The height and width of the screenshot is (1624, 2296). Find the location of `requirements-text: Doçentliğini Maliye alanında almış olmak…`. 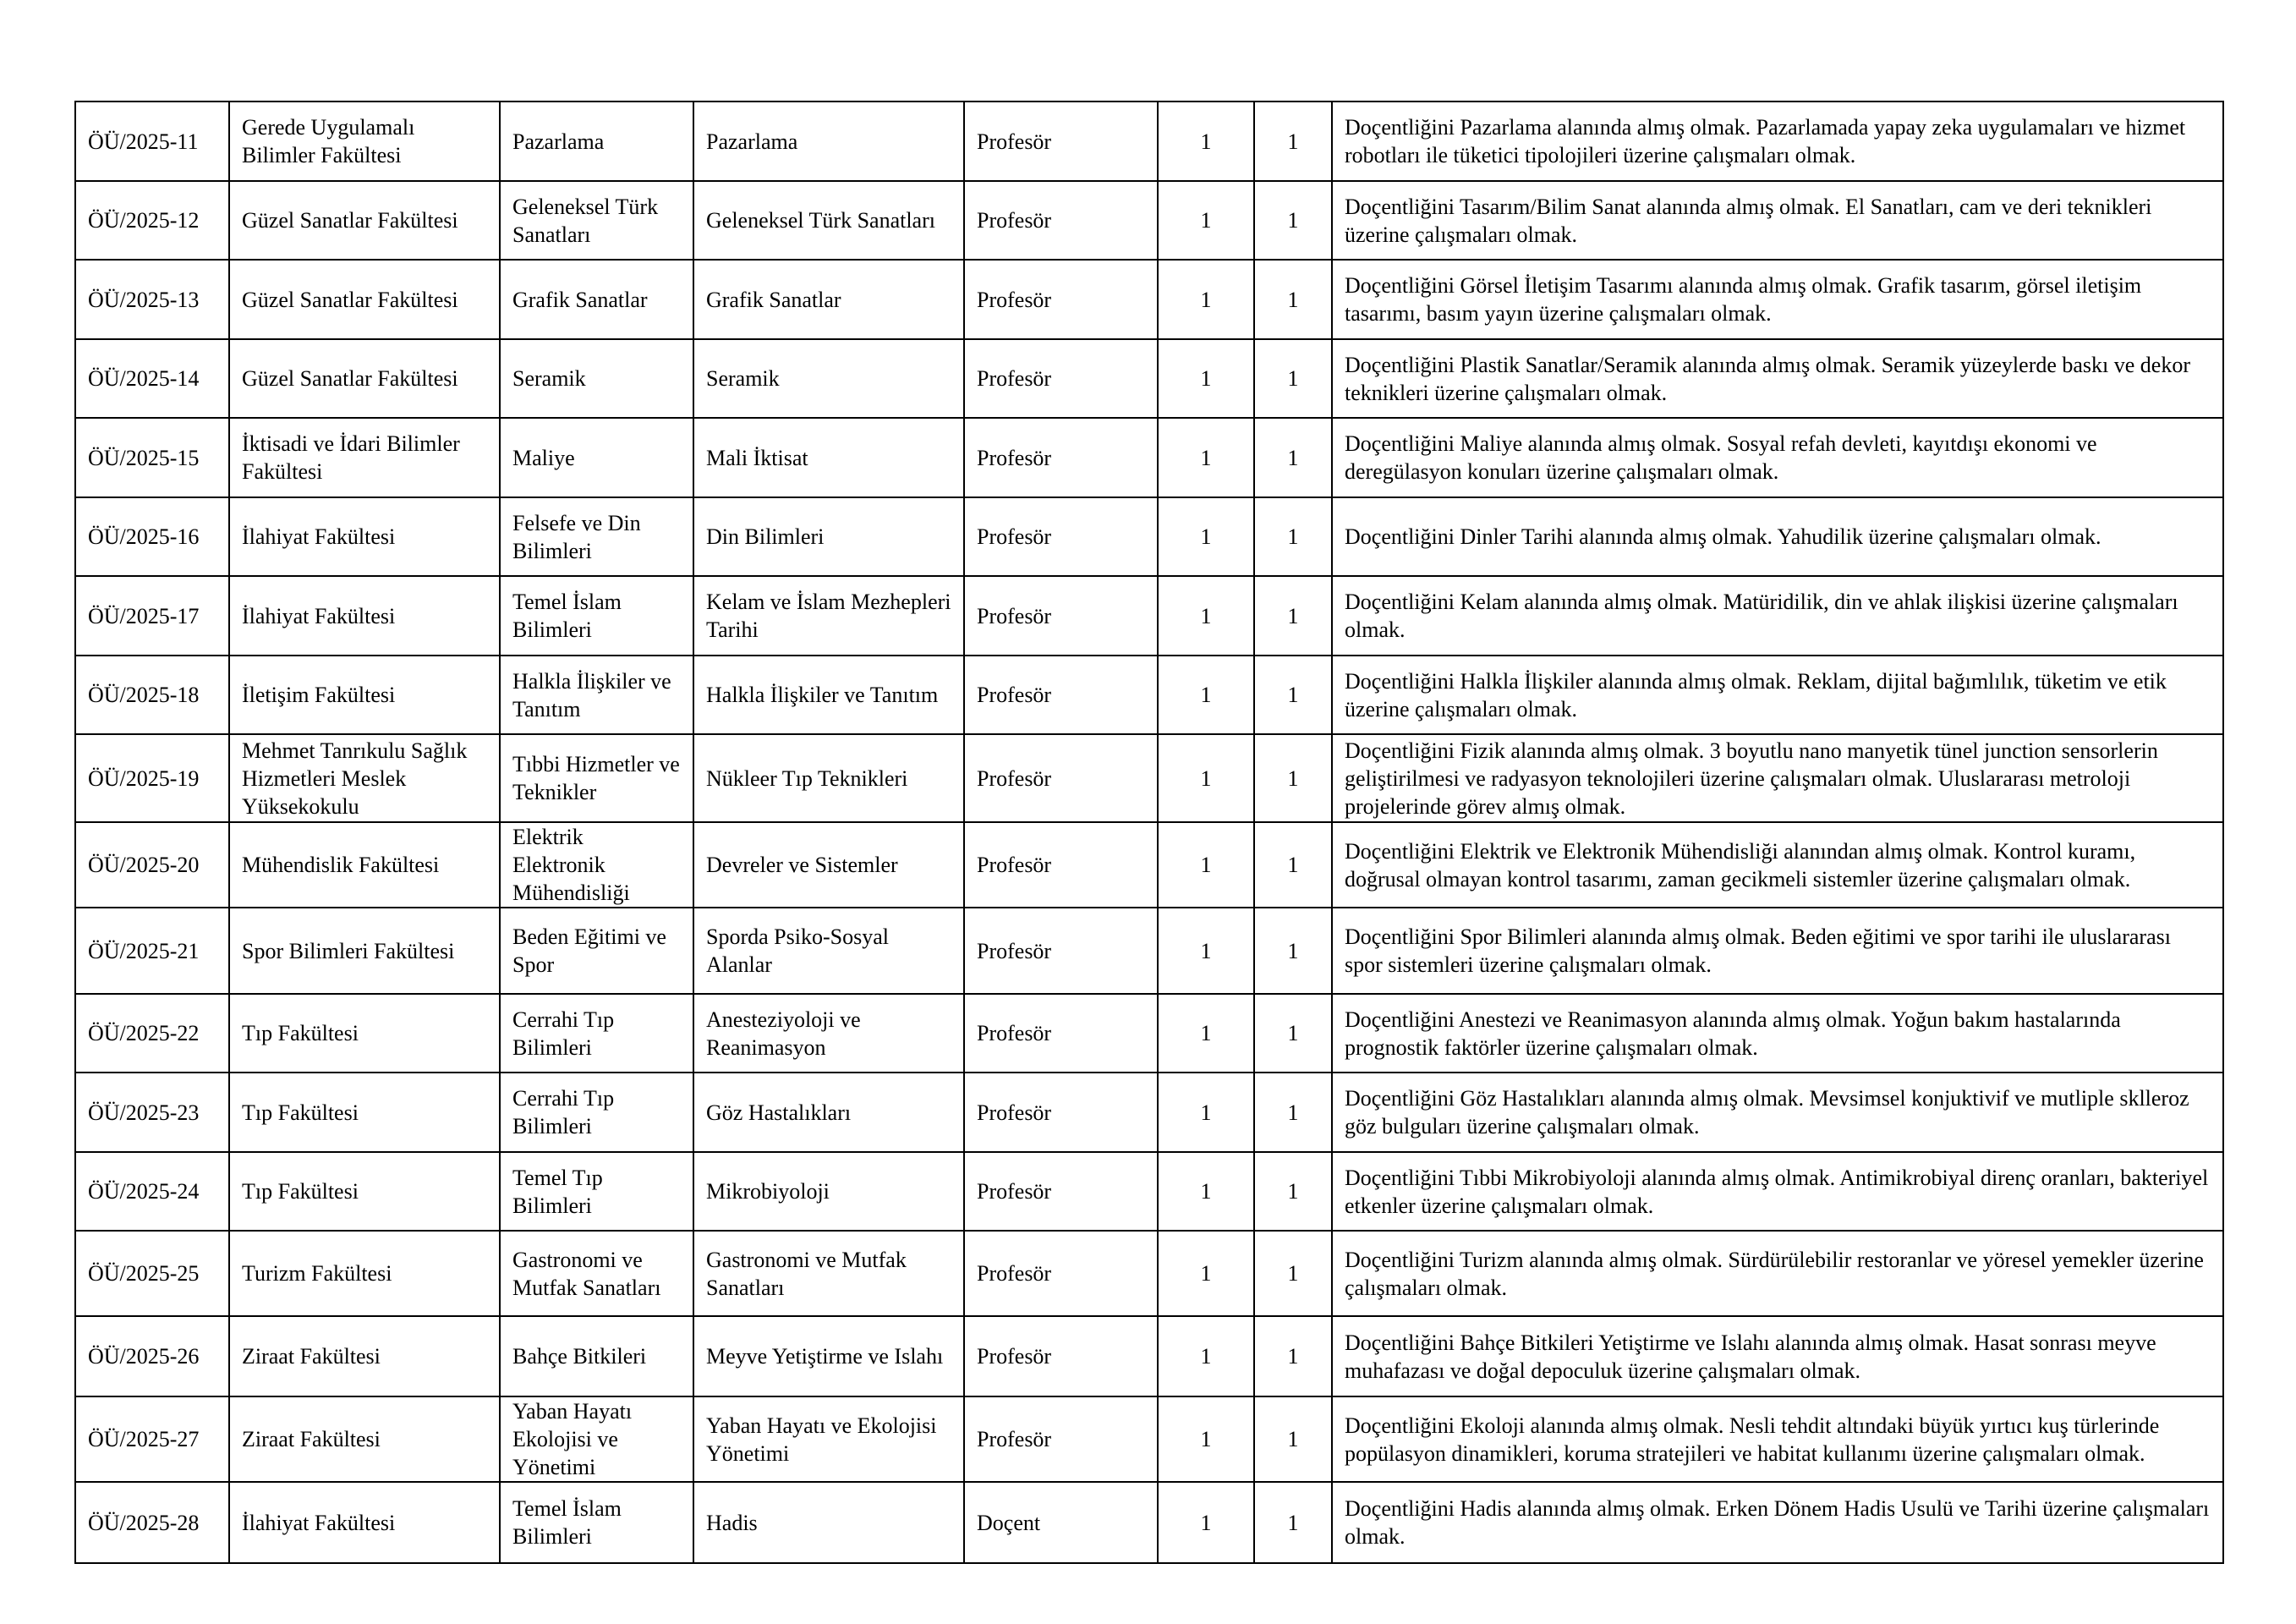

requirements-text: Doçentliğini Maliye alanında almış olmak… is located at coordinates (1777, 458).